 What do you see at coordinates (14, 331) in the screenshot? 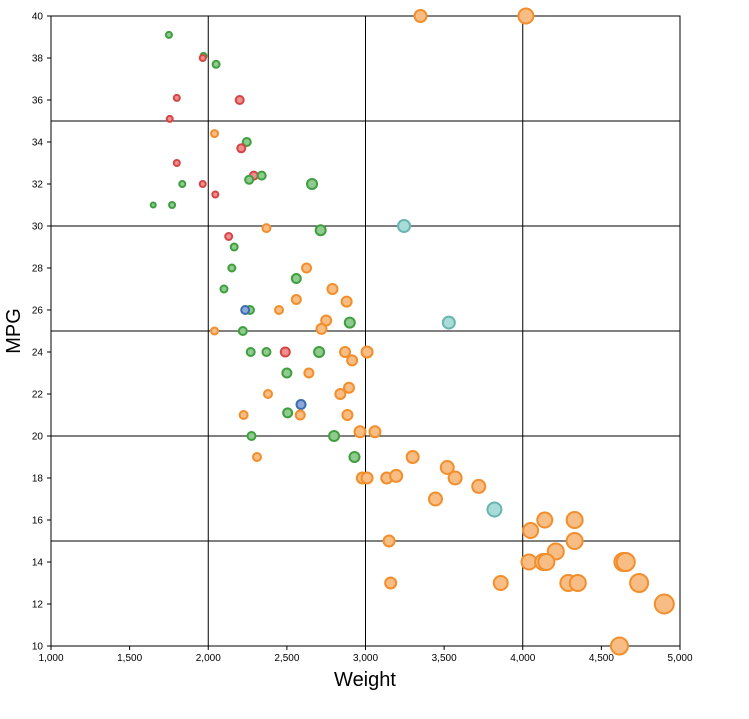
I see `y-axis-title: MPG` at bounding box center [14, 331].